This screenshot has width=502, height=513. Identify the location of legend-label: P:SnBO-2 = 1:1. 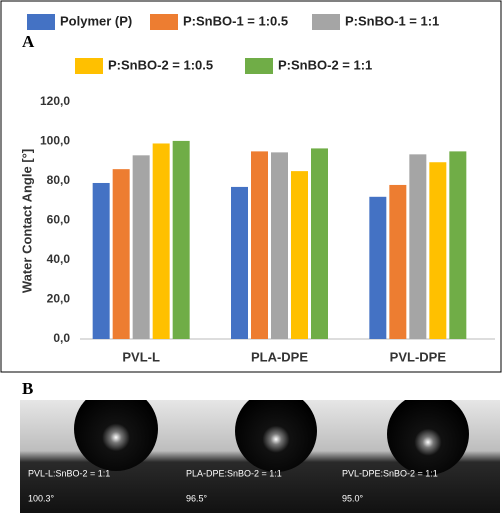
(325, 64).